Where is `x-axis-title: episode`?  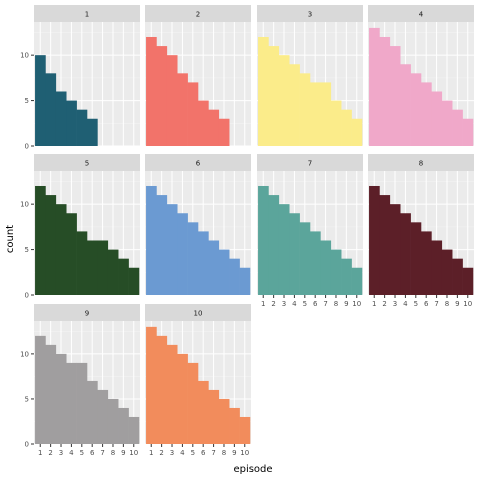 x-axis-title: episode is located at coordinates (252, 469).